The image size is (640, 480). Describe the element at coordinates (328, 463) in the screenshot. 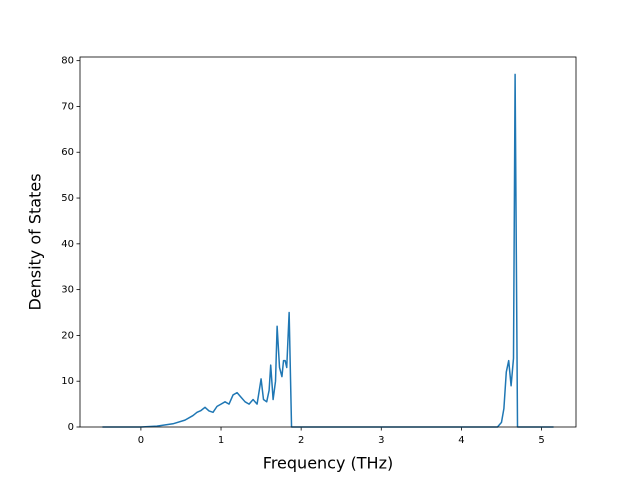

I see `x-axis-title: Frequency (THz)` at that location.